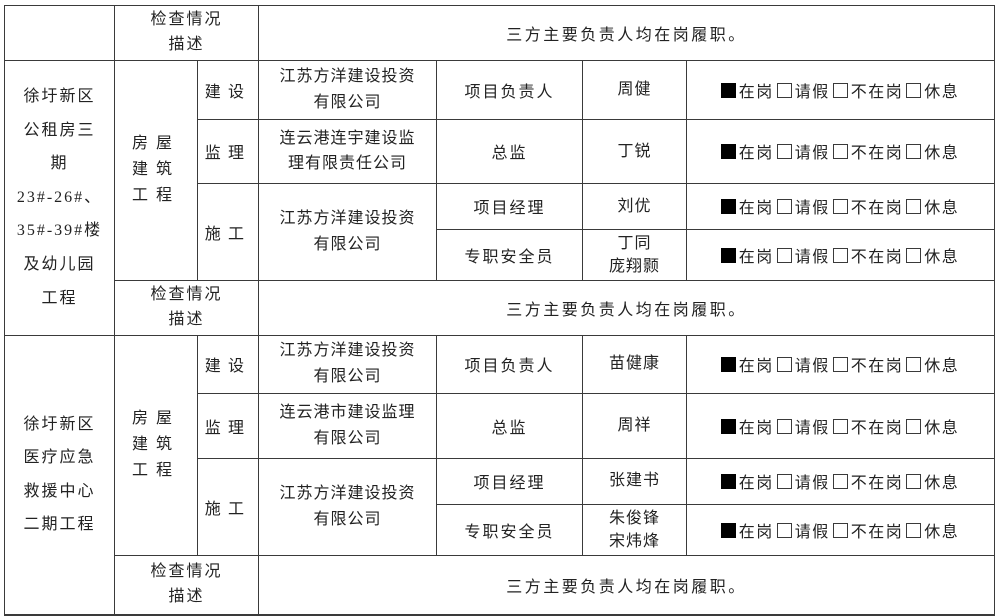 The width and height of the screenshot is (1000, 616). I want to click on table-row: 专职安全员 朱俊锋 宋炜烽 在岗 请假 不在岗 休息, so click(500, 529).